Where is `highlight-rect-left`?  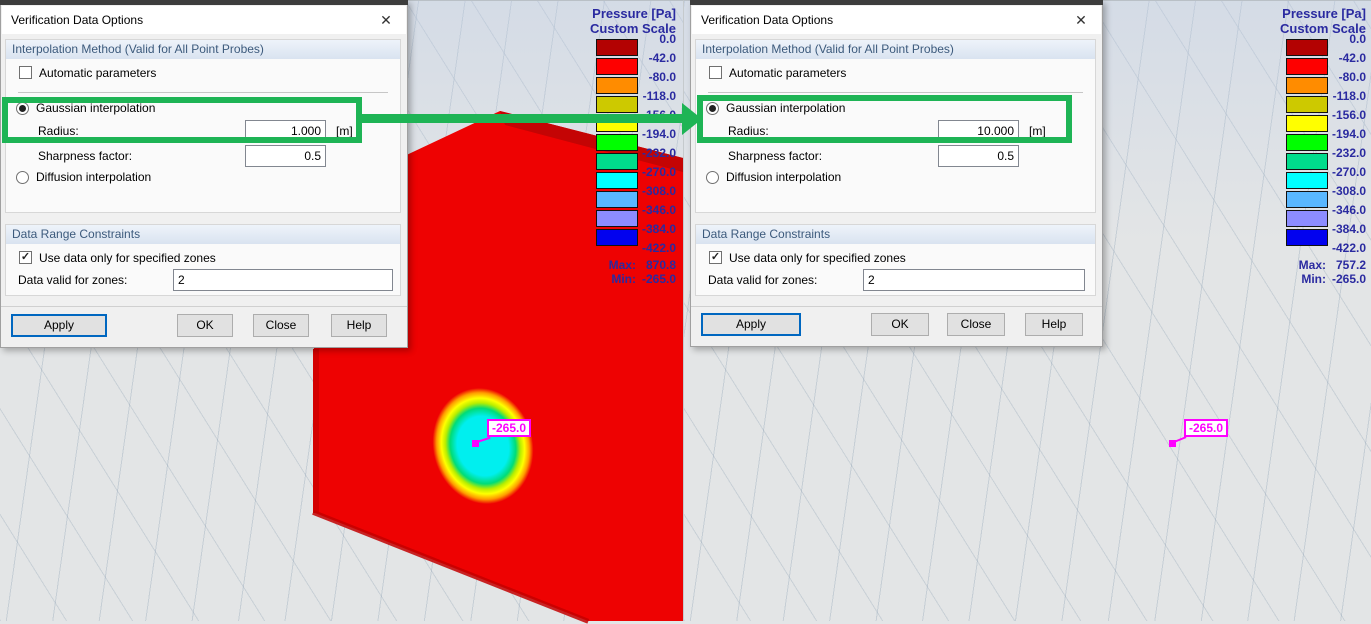
highlight-rect-left is located at coordinates (182, 120).